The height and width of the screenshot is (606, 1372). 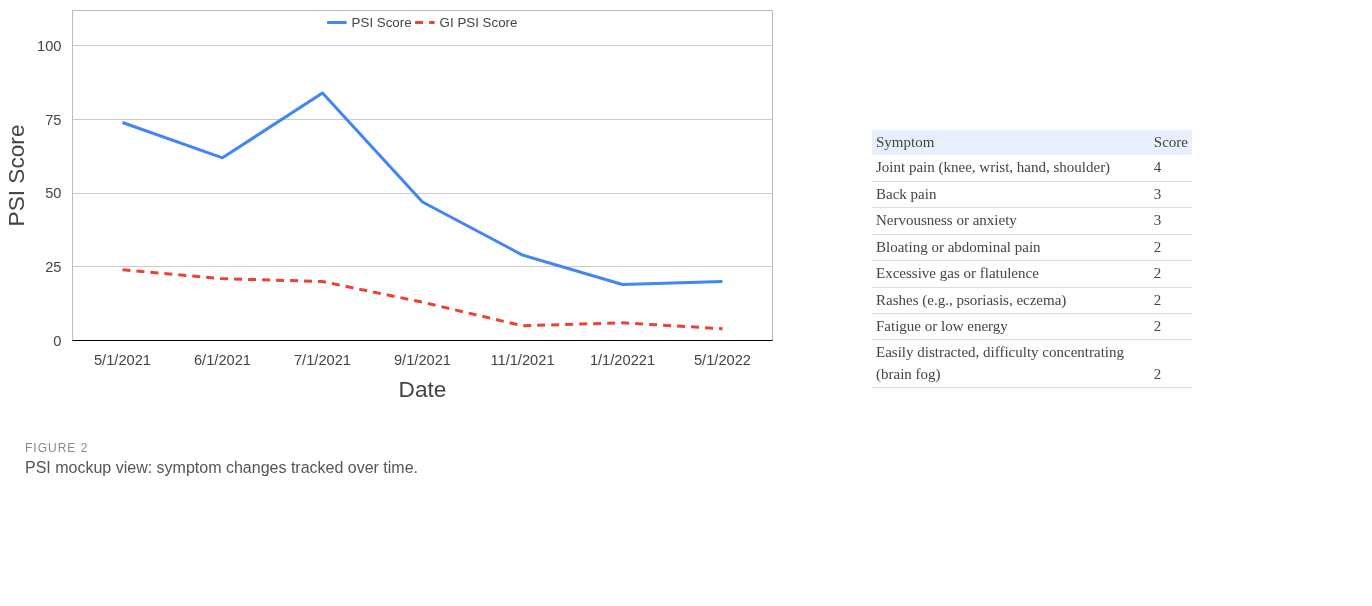 What do you see at coordinates (957, 274) in the screenshot?
I see `category-label: Excessive gas or flatulence` at bounding box center [957, 274].